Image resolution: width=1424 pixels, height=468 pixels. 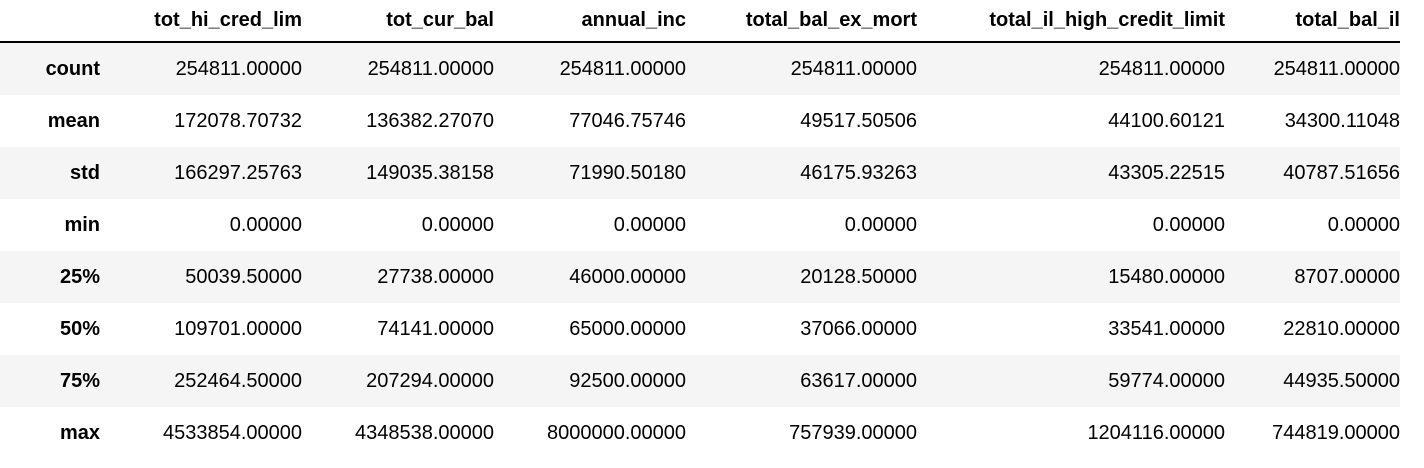 What do you see at coordinates (85, 172) in the screenshot?
I see `row-label: std` at bounding box center [85, 172].